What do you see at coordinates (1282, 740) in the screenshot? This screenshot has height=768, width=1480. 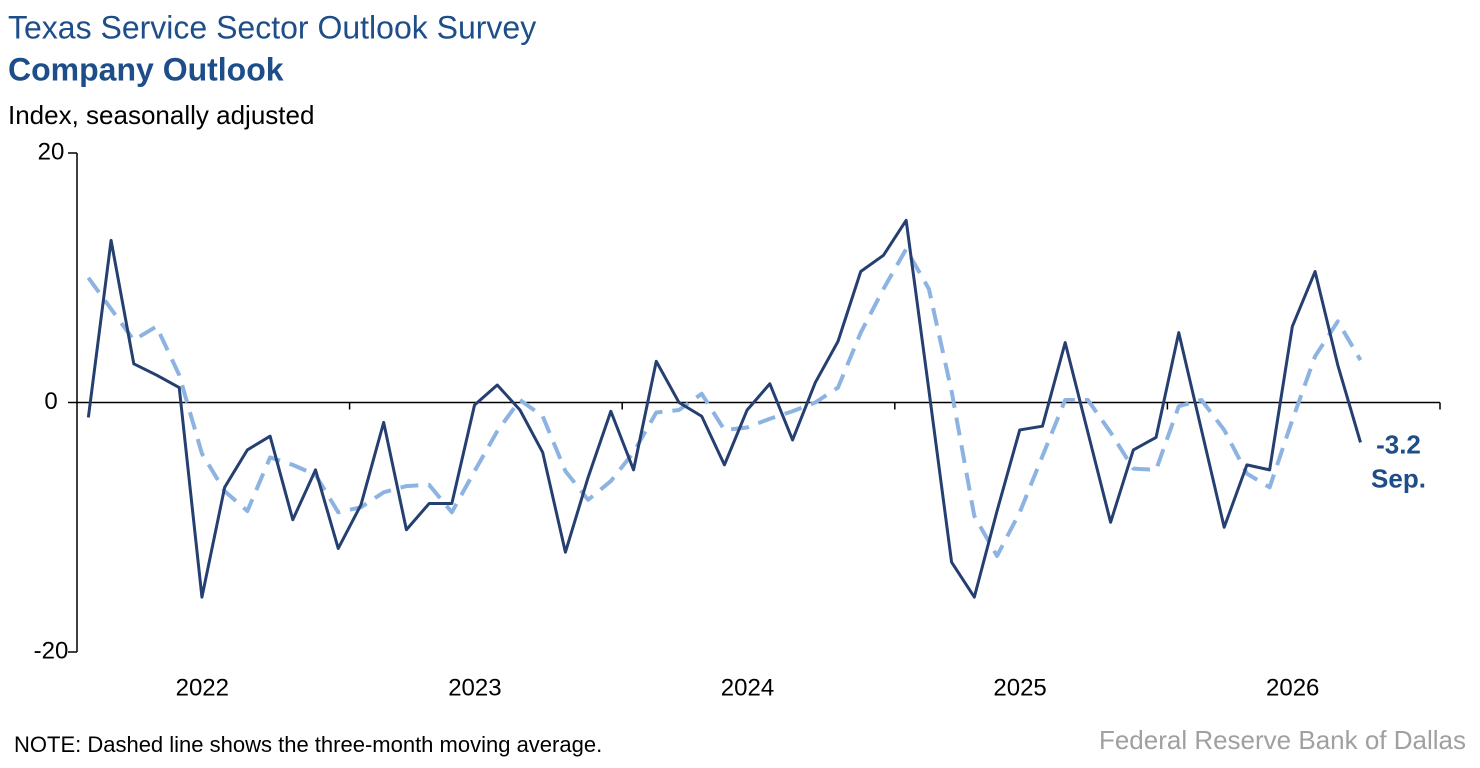 I see `source: Federal Reserve Bank of Dallas` at bounding box center [1282, 740].